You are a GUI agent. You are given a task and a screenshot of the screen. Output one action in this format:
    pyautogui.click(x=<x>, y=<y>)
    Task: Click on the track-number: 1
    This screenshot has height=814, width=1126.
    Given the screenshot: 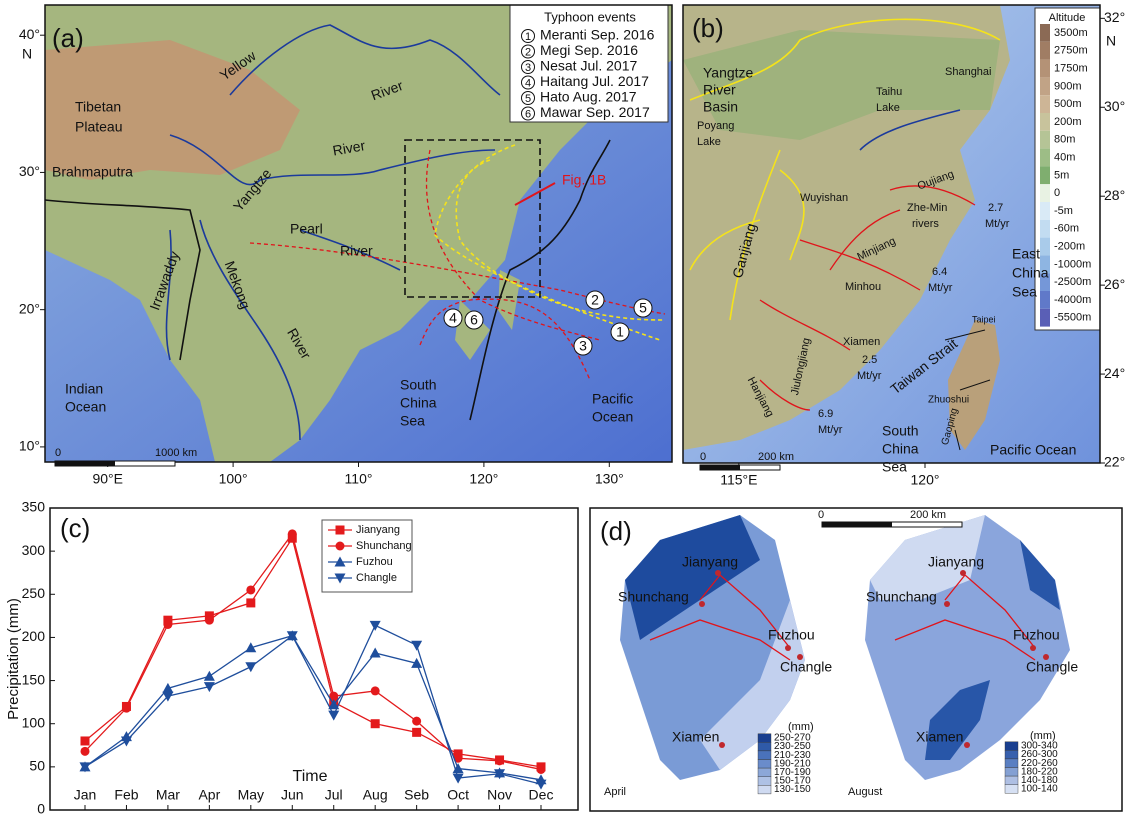 What is the action you would take?
    pyautogui.click(x=620, y=332)
    